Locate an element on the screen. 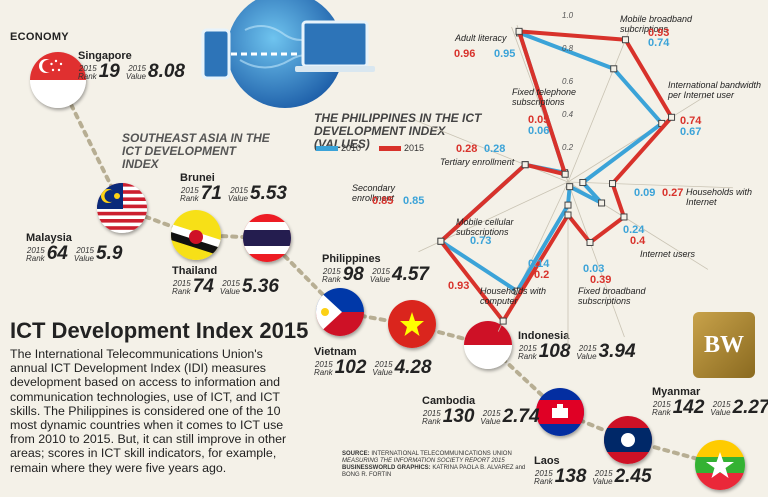  flag-malaysia is located at coordinates (122, 208).